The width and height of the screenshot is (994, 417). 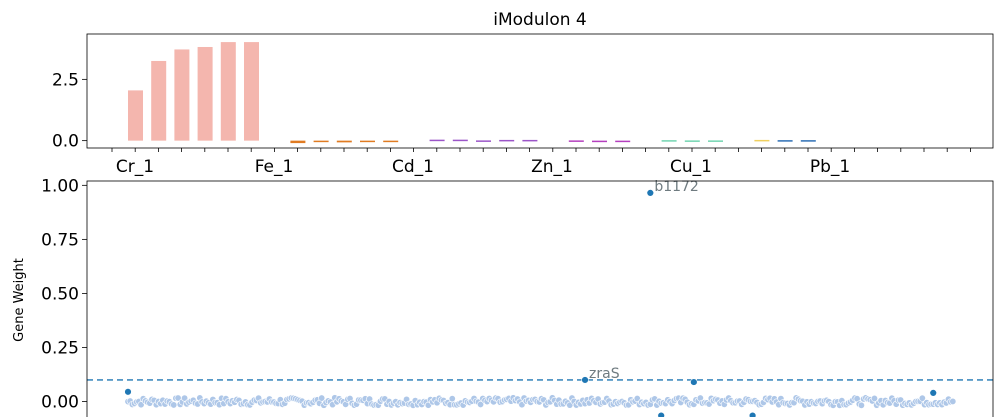 I want to click on x-tick-label: Cd_1, so click(x=413, y=167).